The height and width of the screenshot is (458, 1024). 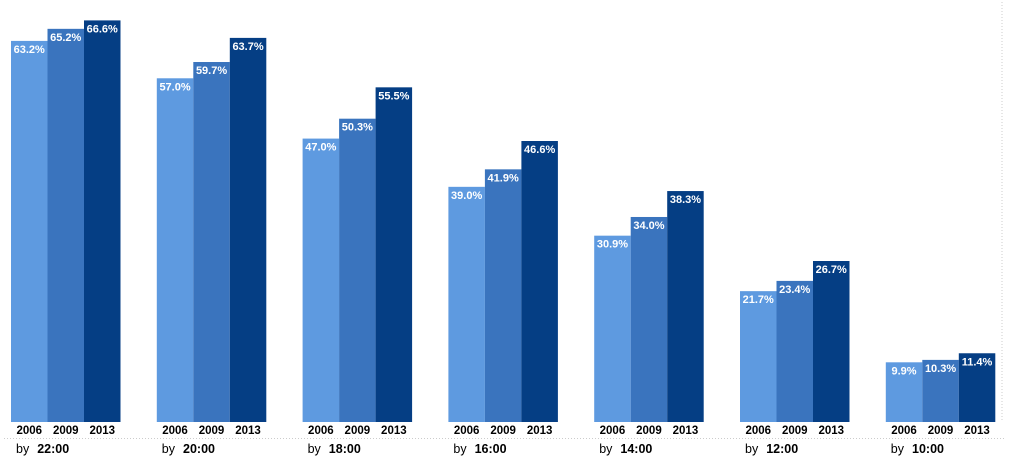 What do you see at coordinates (491, 449) in the screenshot?
I see `category-time: 16:00` at bounding box center [491, 449].